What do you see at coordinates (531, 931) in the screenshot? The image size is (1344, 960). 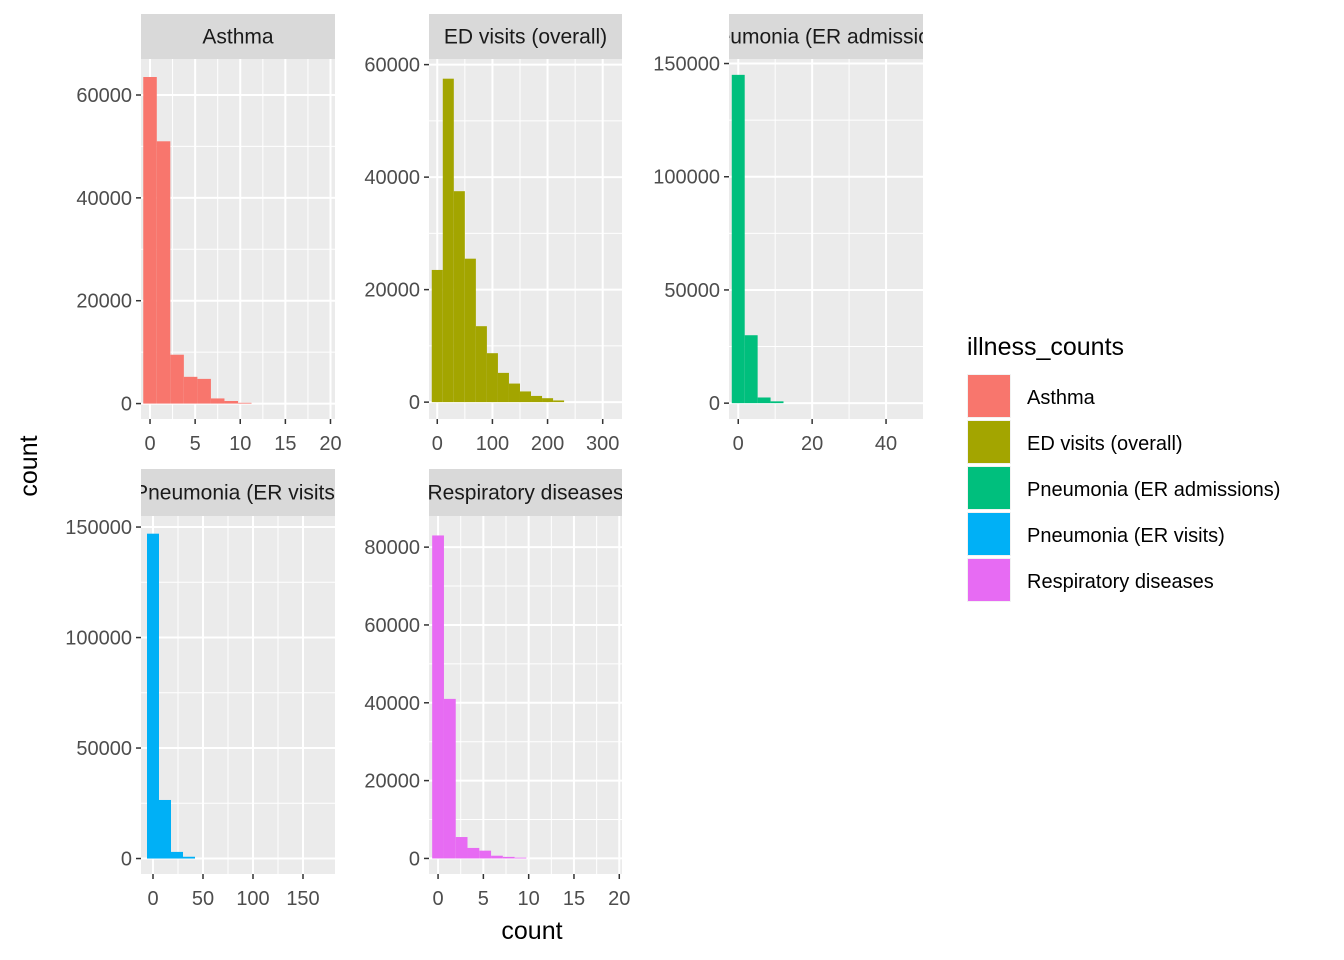 I see `x-axis-title: count` at bounding box center [531, 931].